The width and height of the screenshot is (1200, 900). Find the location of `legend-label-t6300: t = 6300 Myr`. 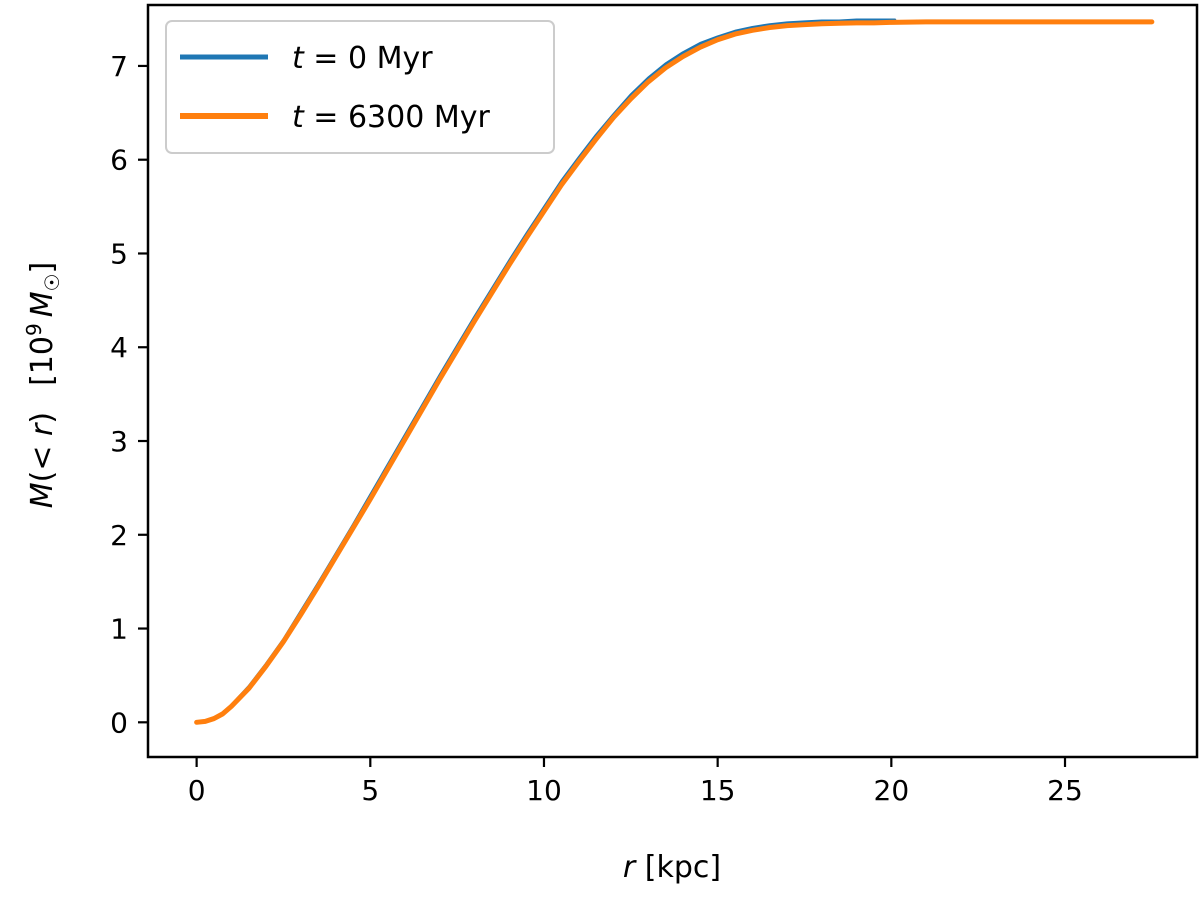

legend-label-t6300: t = 6300 Myr is located at coordinates (391, 117).